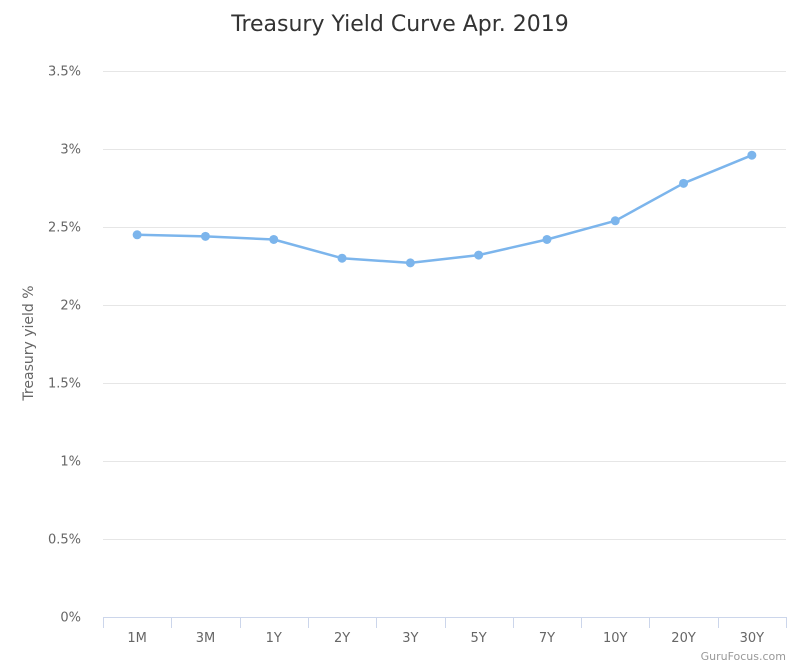  What do you see at coordinates (137, 638) in the screenshot?
I see `x-tick-label: 1M` at bounding box center [137, 638].